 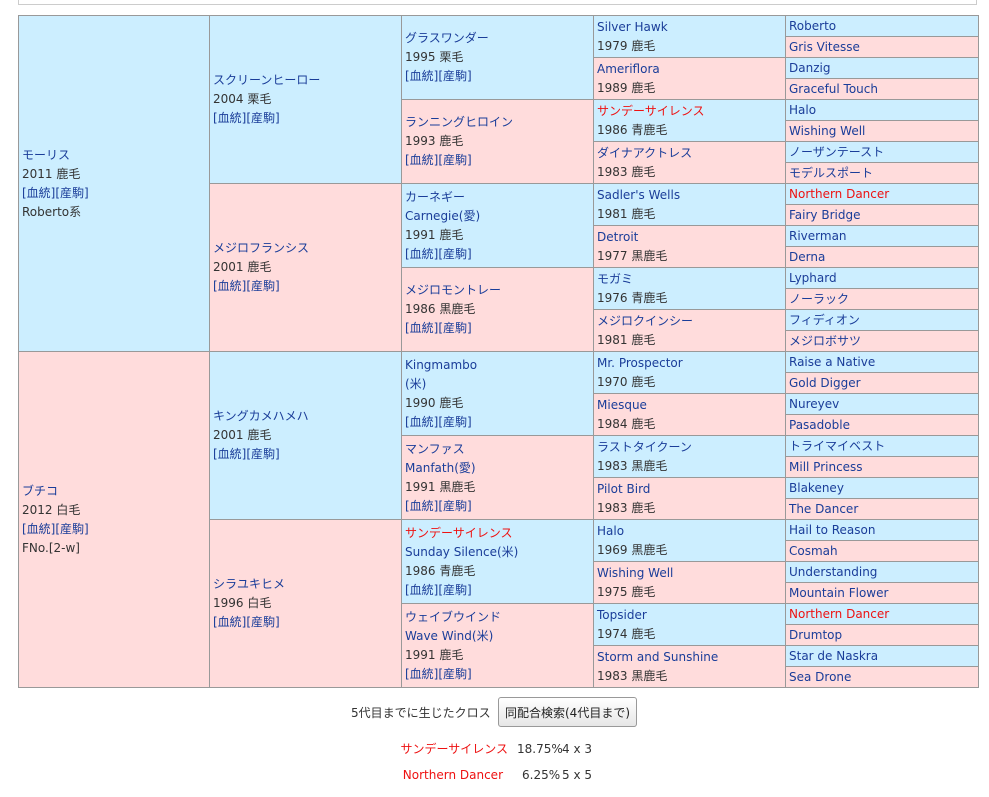 What do you see at coordinates (820, 676) in the screenshot?
I see `horse-name-link: Sea Drone` at bounding box center [820, 676].